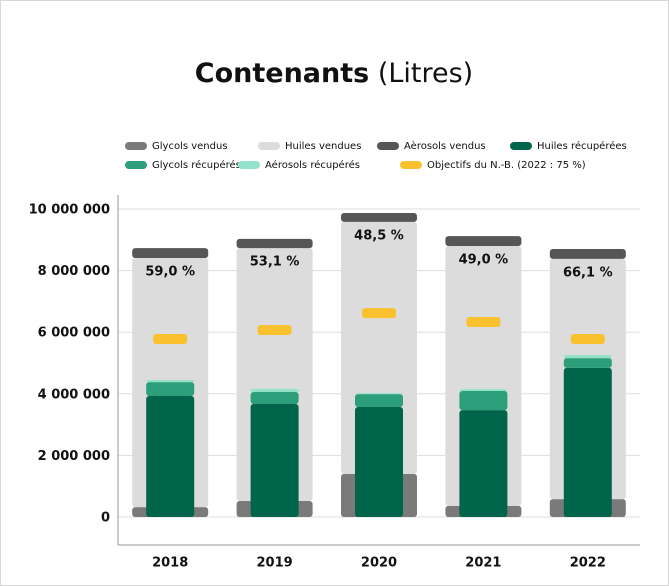  Describe the element at coordinates (74, 271) in the screenshot. I see `y-tick-label: 8 000 000` at that location.